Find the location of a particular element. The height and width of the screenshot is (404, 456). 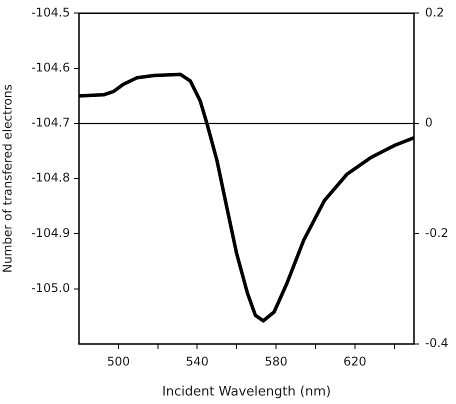

x-tick-label: 540 is located at coordinates (197, 361).